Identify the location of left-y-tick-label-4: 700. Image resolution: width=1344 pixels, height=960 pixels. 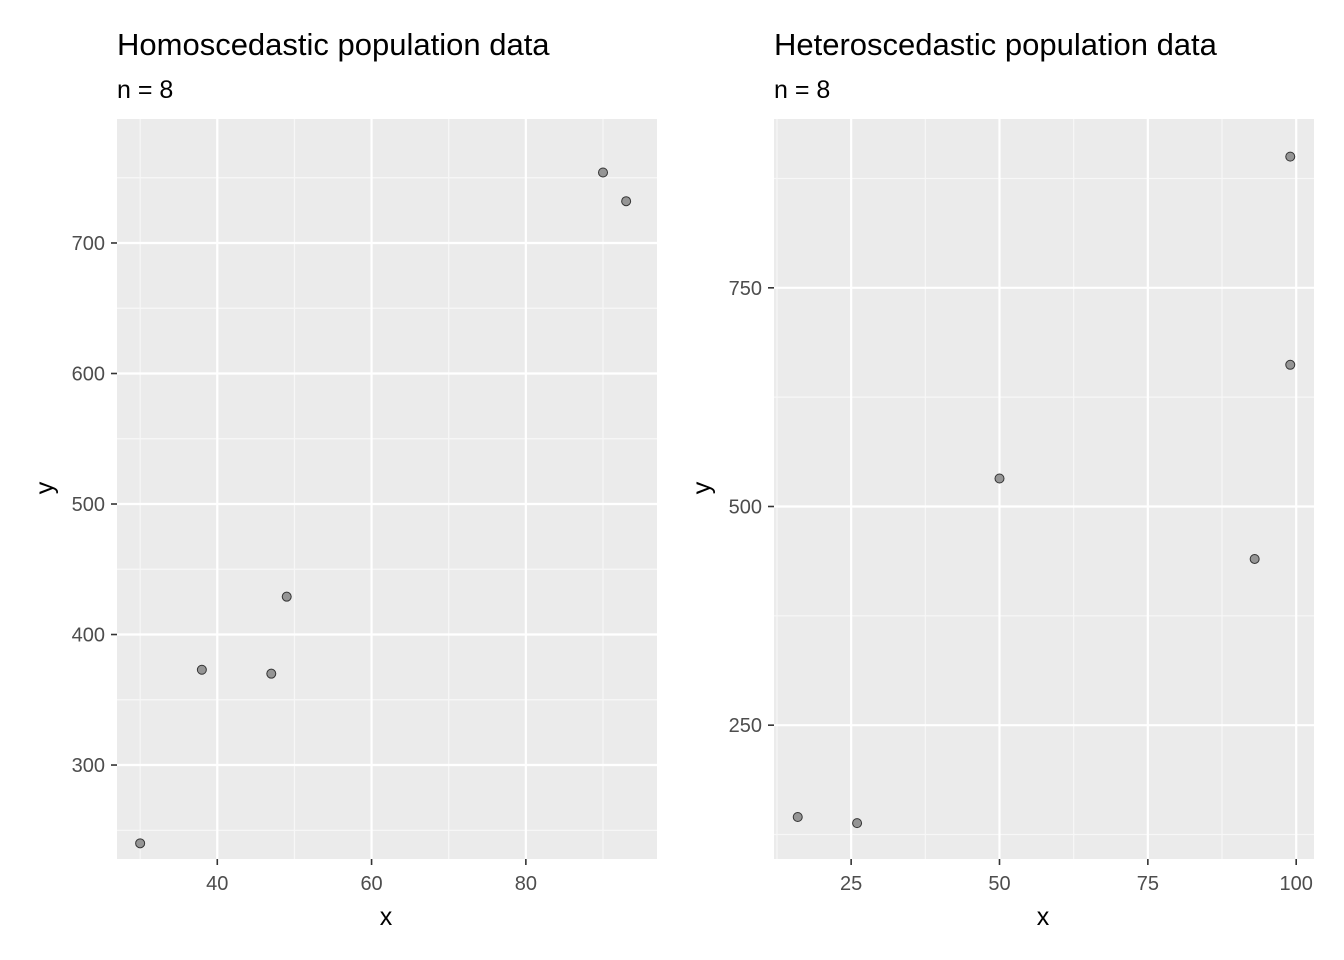
(88, 244).